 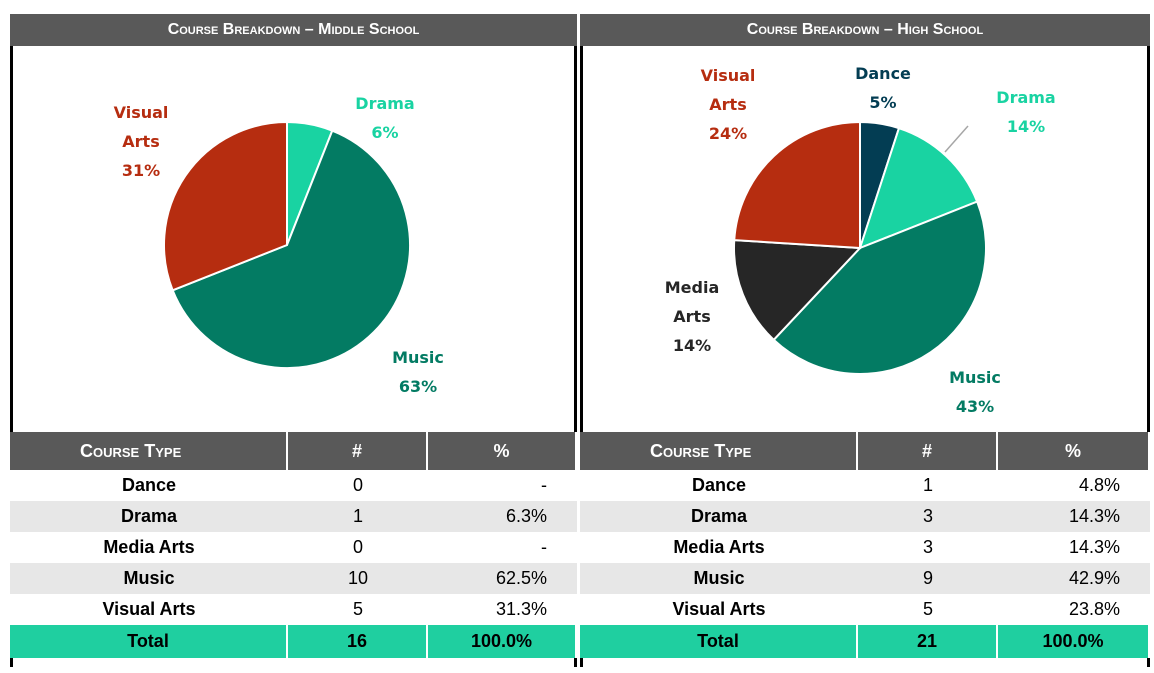 What do you see at coordinates (883, 102) in the screenshot?
I see `slice-percent: 5%` at bounding box center [883, 102].